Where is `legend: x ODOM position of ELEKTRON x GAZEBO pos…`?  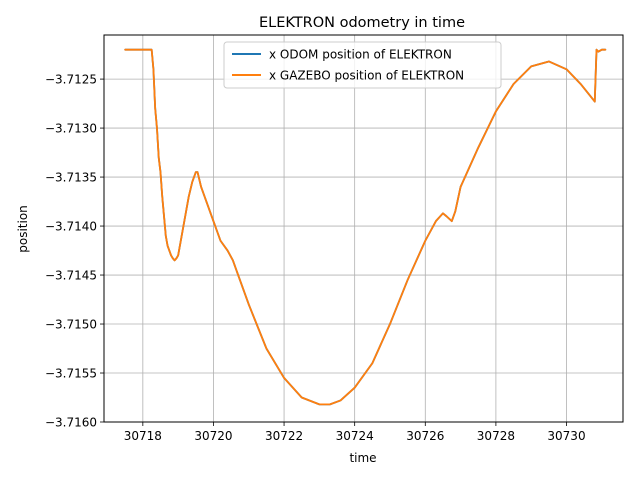 legend: x ODOM position of ELEKTRON x GAZEBO pos… is located at coordinates (362, 65).